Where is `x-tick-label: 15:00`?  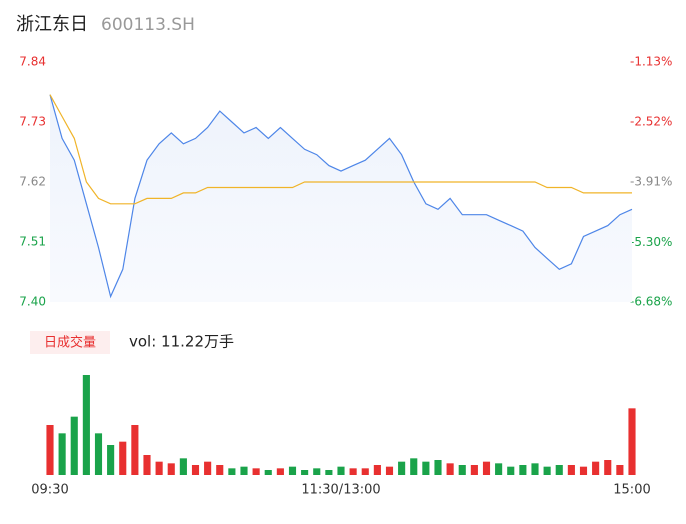
x-tick-label: 15:00 is located at coordinates (631, 490).